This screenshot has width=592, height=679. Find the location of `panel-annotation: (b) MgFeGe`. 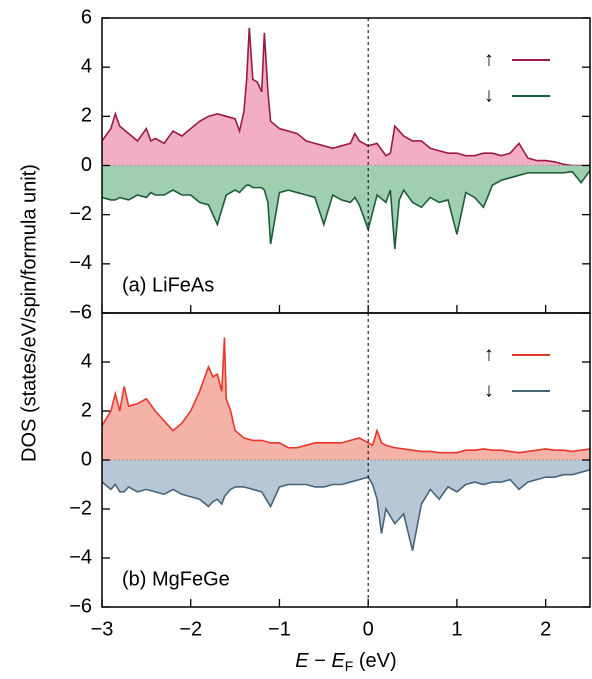

panel-annotation: (b) MgFeGe is located at coordinates (176, 579).